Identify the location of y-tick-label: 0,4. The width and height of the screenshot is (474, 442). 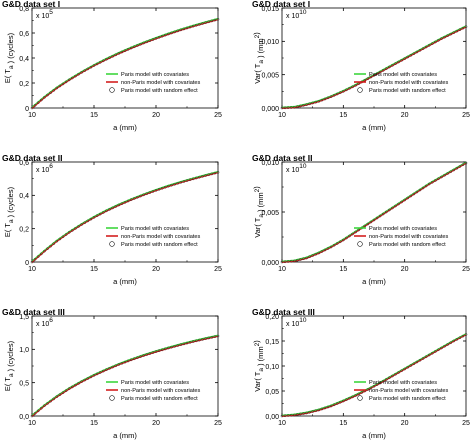
(24, 196).